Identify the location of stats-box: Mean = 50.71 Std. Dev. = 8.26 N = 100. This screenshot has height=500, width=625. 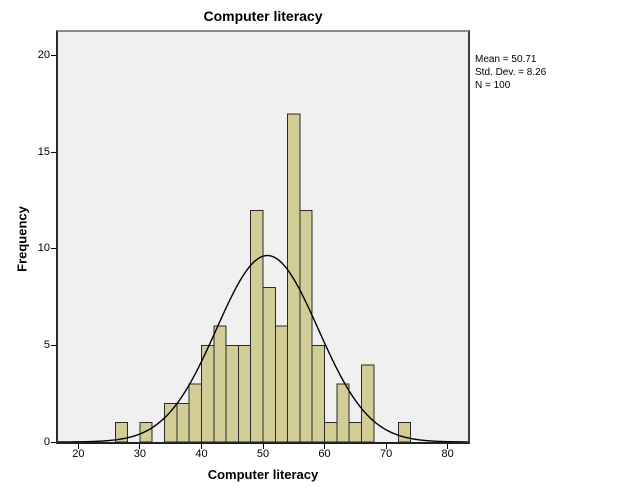
(510, 72).